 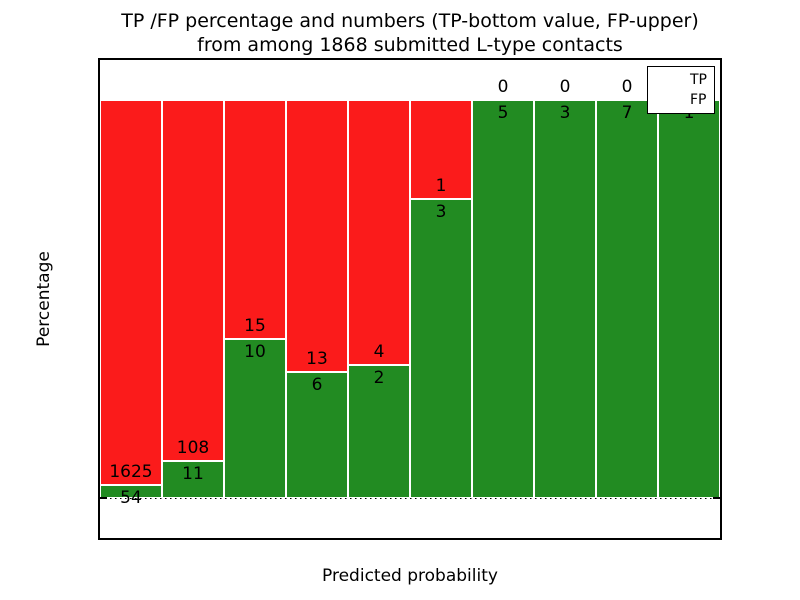 I want to click on y-gridline, so click(x=410, y=498).